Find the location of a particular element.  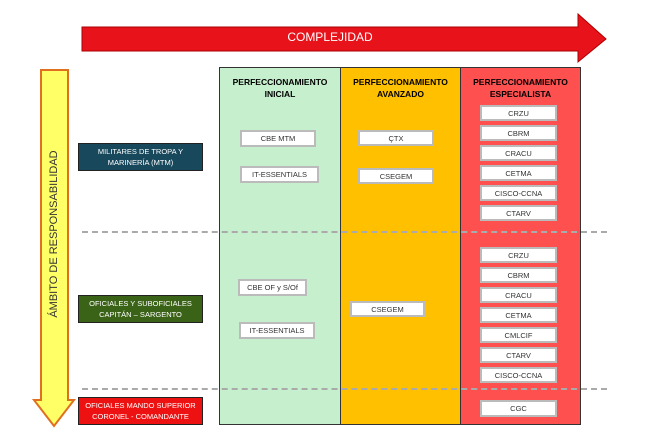

scope-arrow is located at coordinates (54, 248).